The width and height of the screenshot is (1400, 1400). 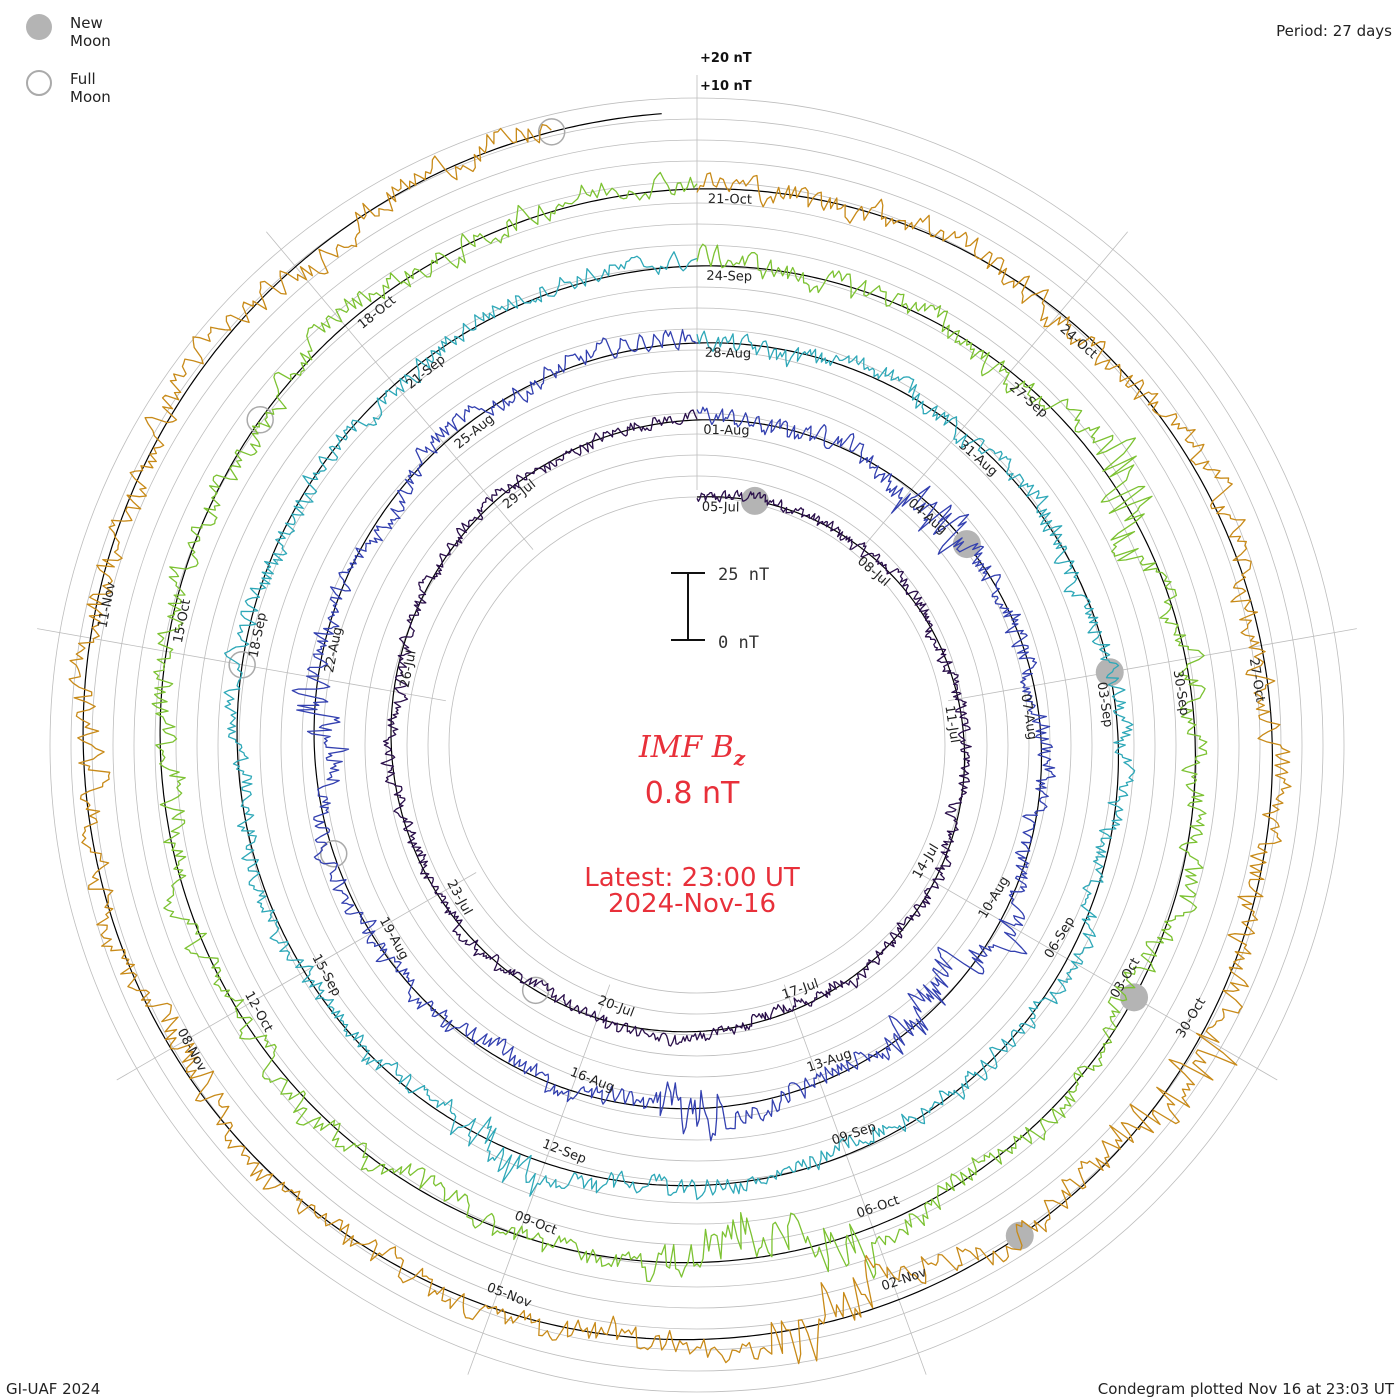 I want to click on plotted-timestamp: Condegram plotted Nov 16 at 23:03 UT, so click(x=1245, y=1389).